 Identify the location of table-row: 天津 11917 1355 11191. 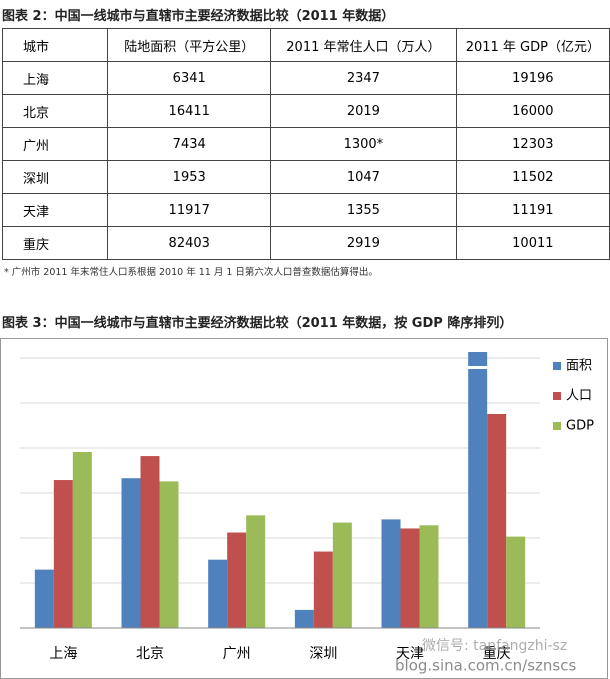
(305, 210).